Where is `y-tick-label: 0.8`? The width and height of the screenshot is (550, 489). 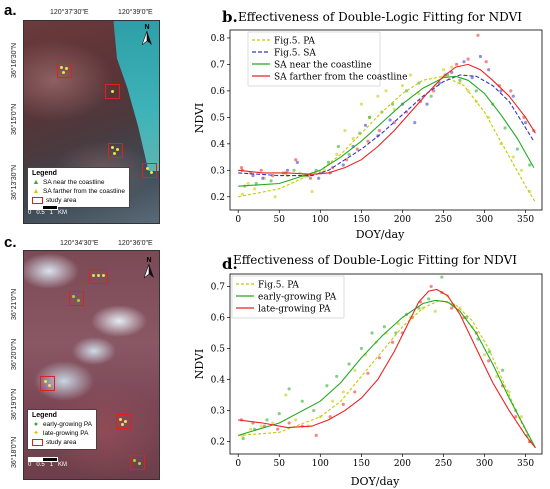 y-tick-label: 0.8 is located at coordinates (218, 39).